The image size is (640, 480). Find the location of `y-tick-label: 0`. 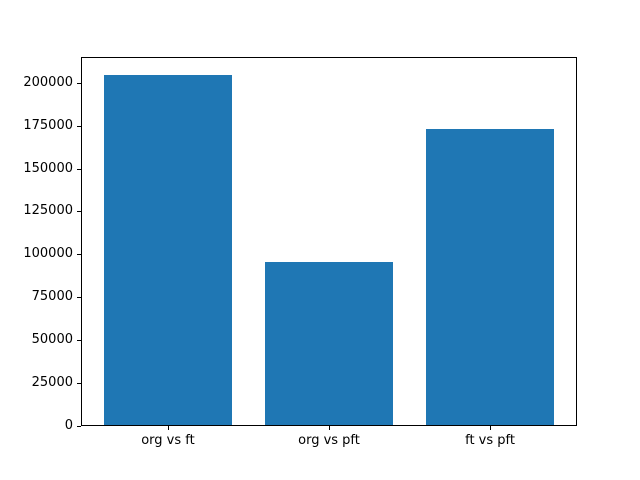

y-tick-label: 0 is located at coordinates (68, 425).